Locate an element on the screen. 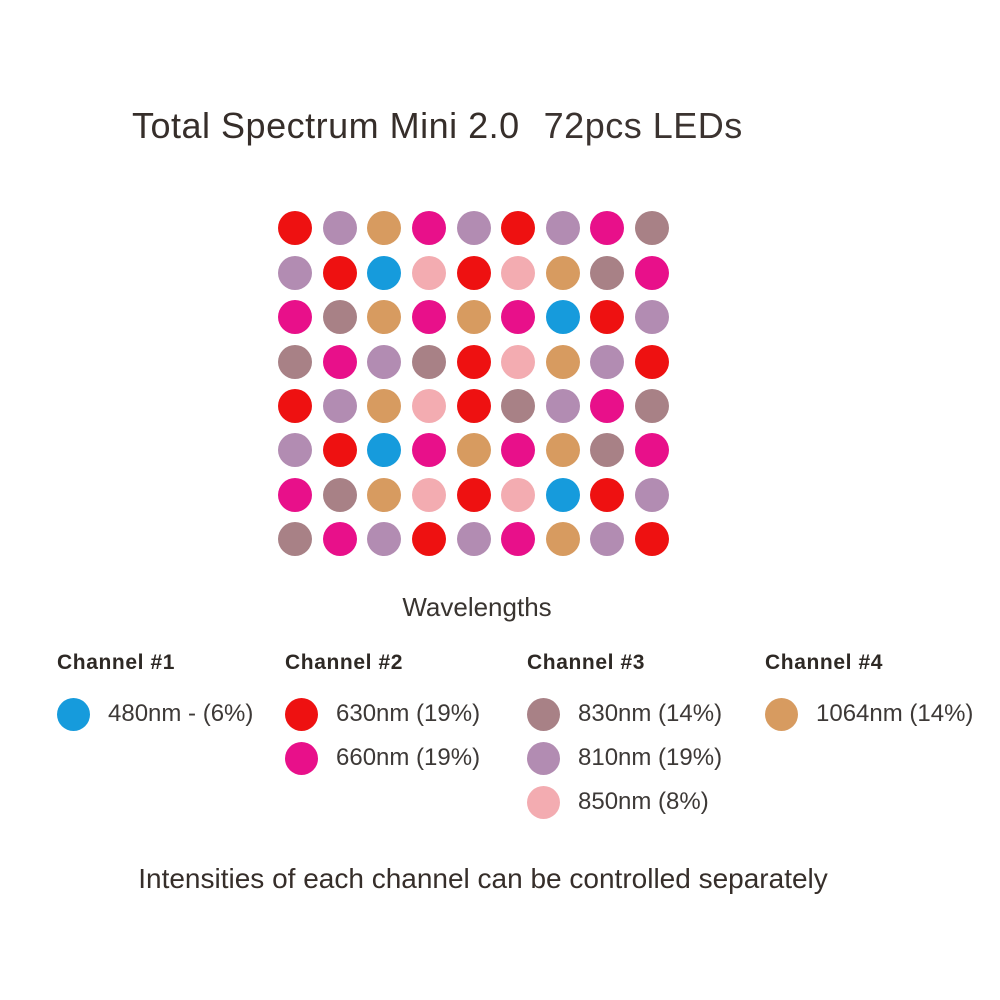 The width and height of the screenshot is (1000, 1000). channel-3-header: Channel #3 is located at coordinates (586, 662).